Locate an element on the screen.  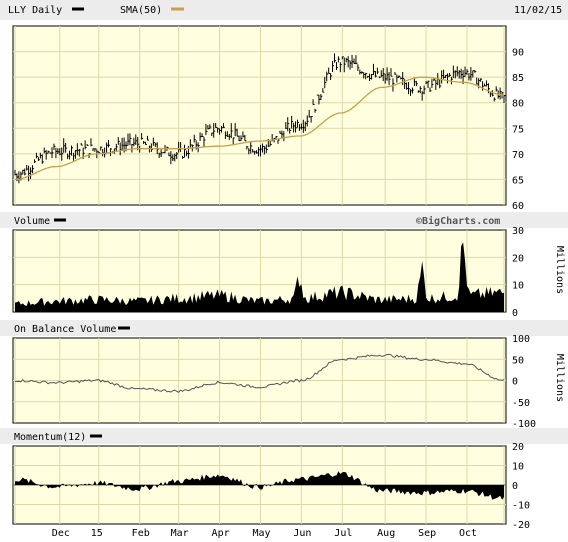
sma-label: SMA(50) is located at coordinates (141, 10).